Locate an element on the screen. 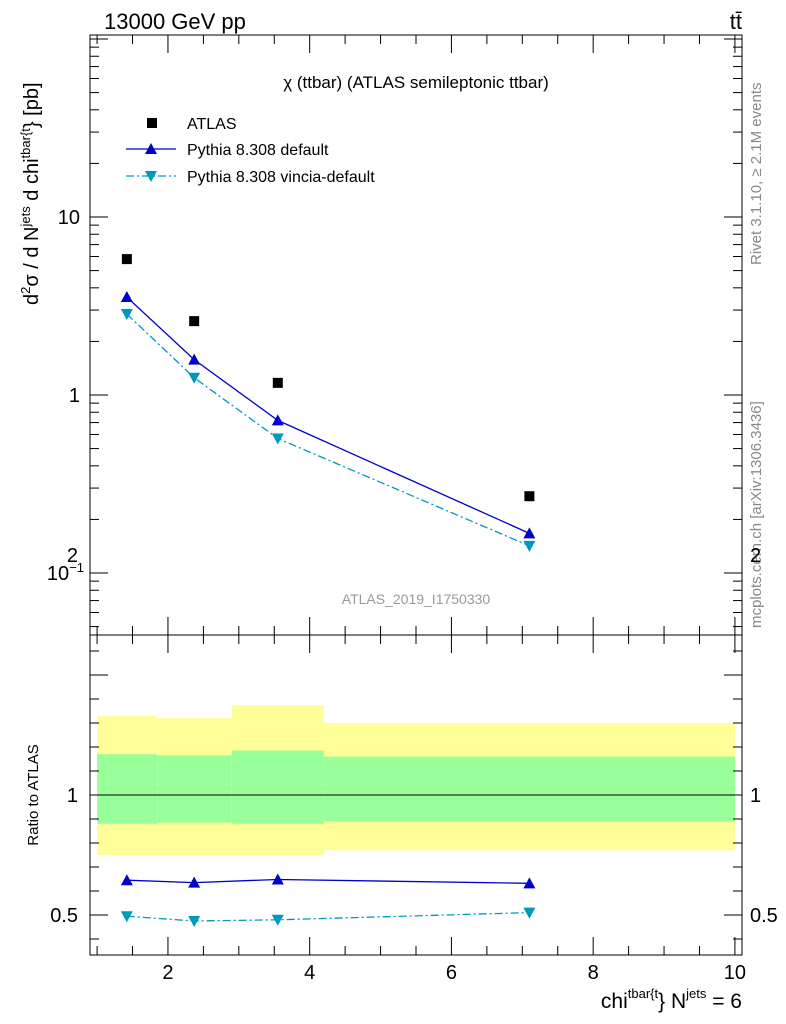 The width and height of the screenshot is (786, 1024). legend-marker-atlas is located at coordinates (152, 123).